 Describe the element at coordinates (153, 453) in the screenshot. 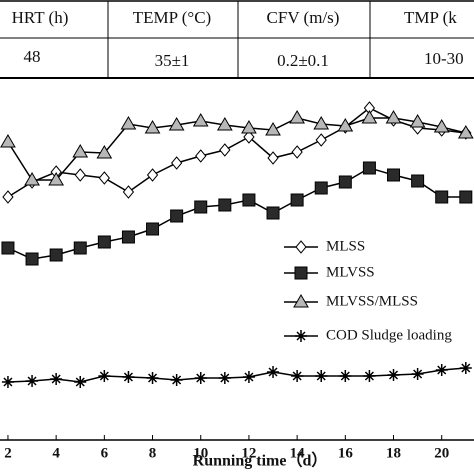

I see `x-tick-label: 8` at that location.